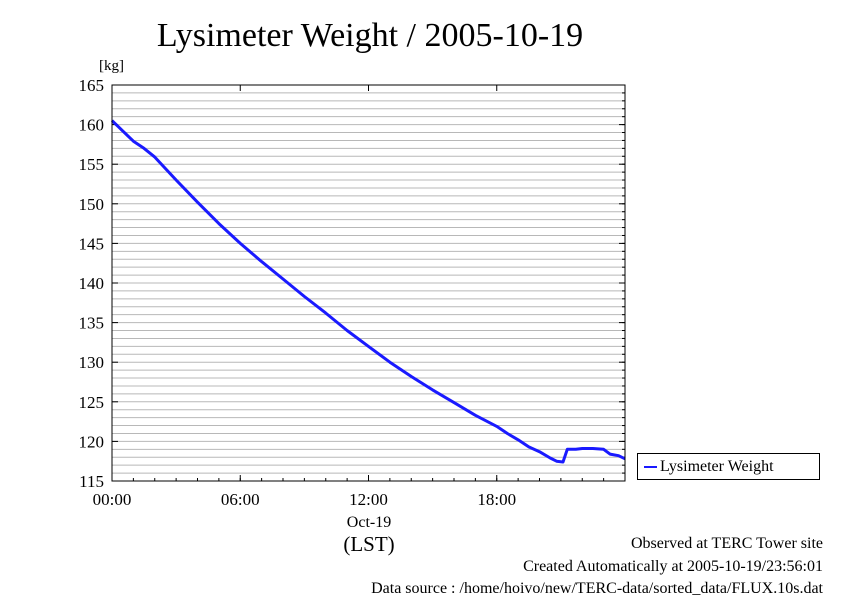 The height and width of the screenshot is (598, 842). What do you see at coordinates (369, 522) in the screenshot?
I see `x-axis-date-label: Oct-19` at bounding box center [369, 522].